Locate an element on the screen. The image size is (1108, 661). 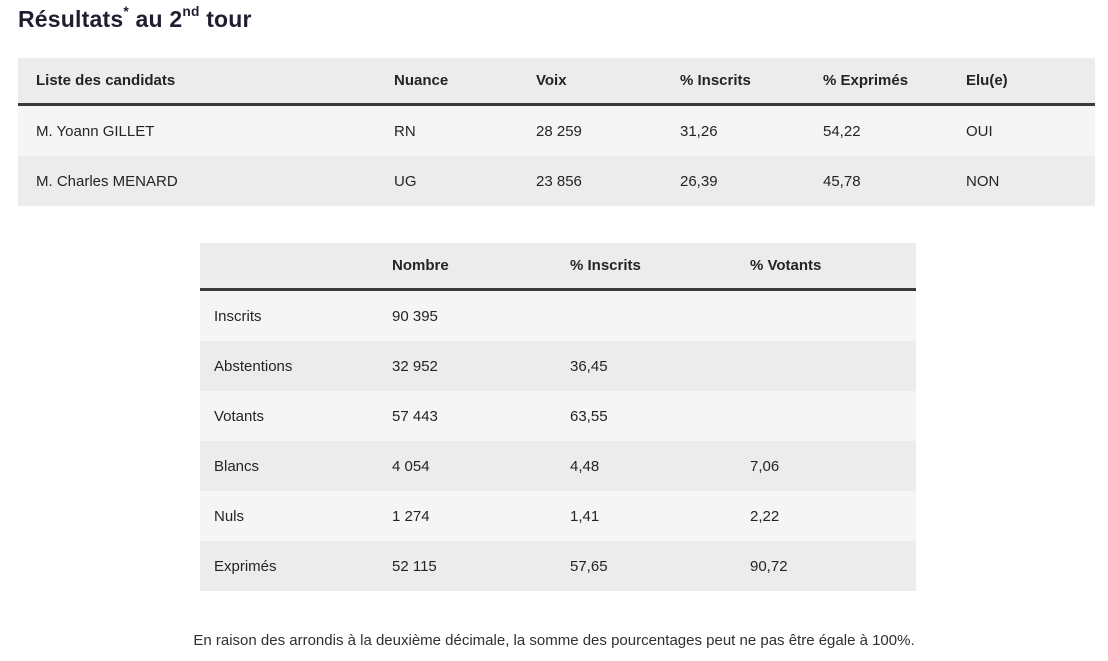
participation-row-abstentions: Abstentions 32 952 36,45 is located at coordinates (558, 366).